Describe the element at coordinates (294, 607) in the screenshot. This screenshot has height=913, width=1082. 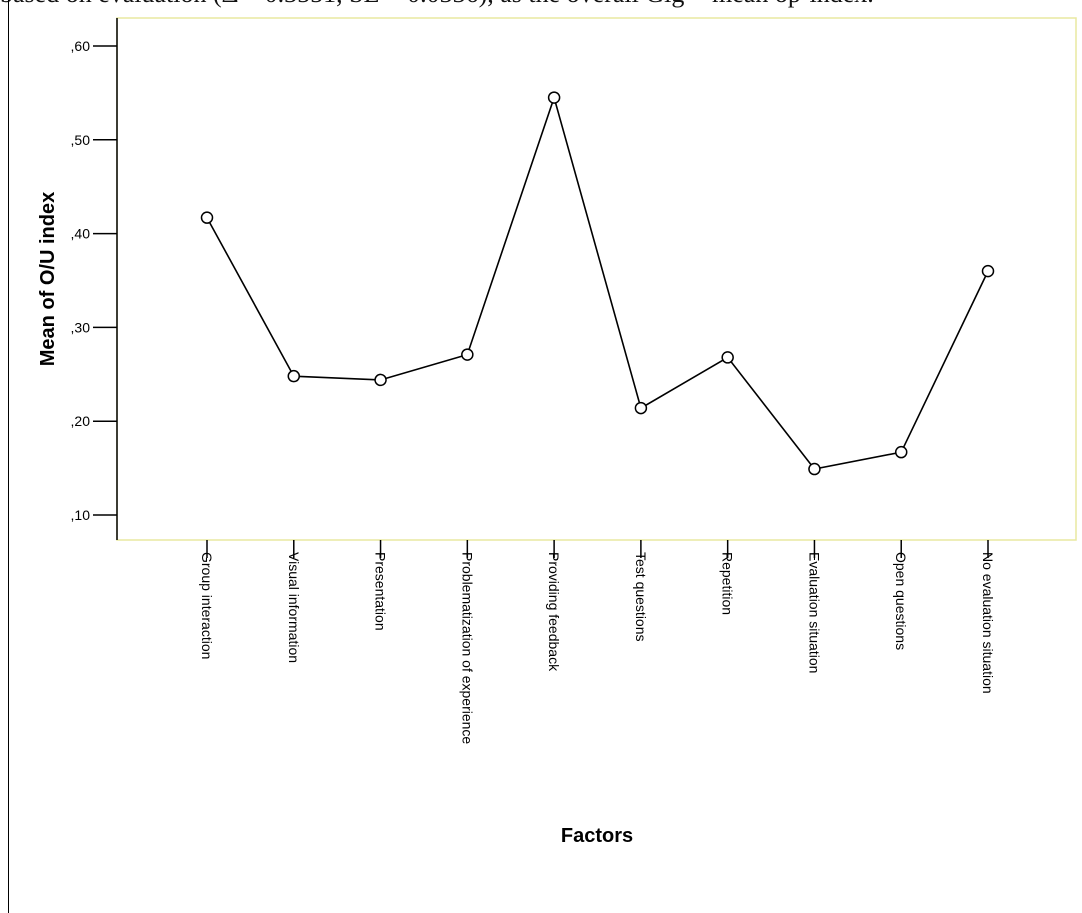
I see `x-category-label: Visual information` at that location.